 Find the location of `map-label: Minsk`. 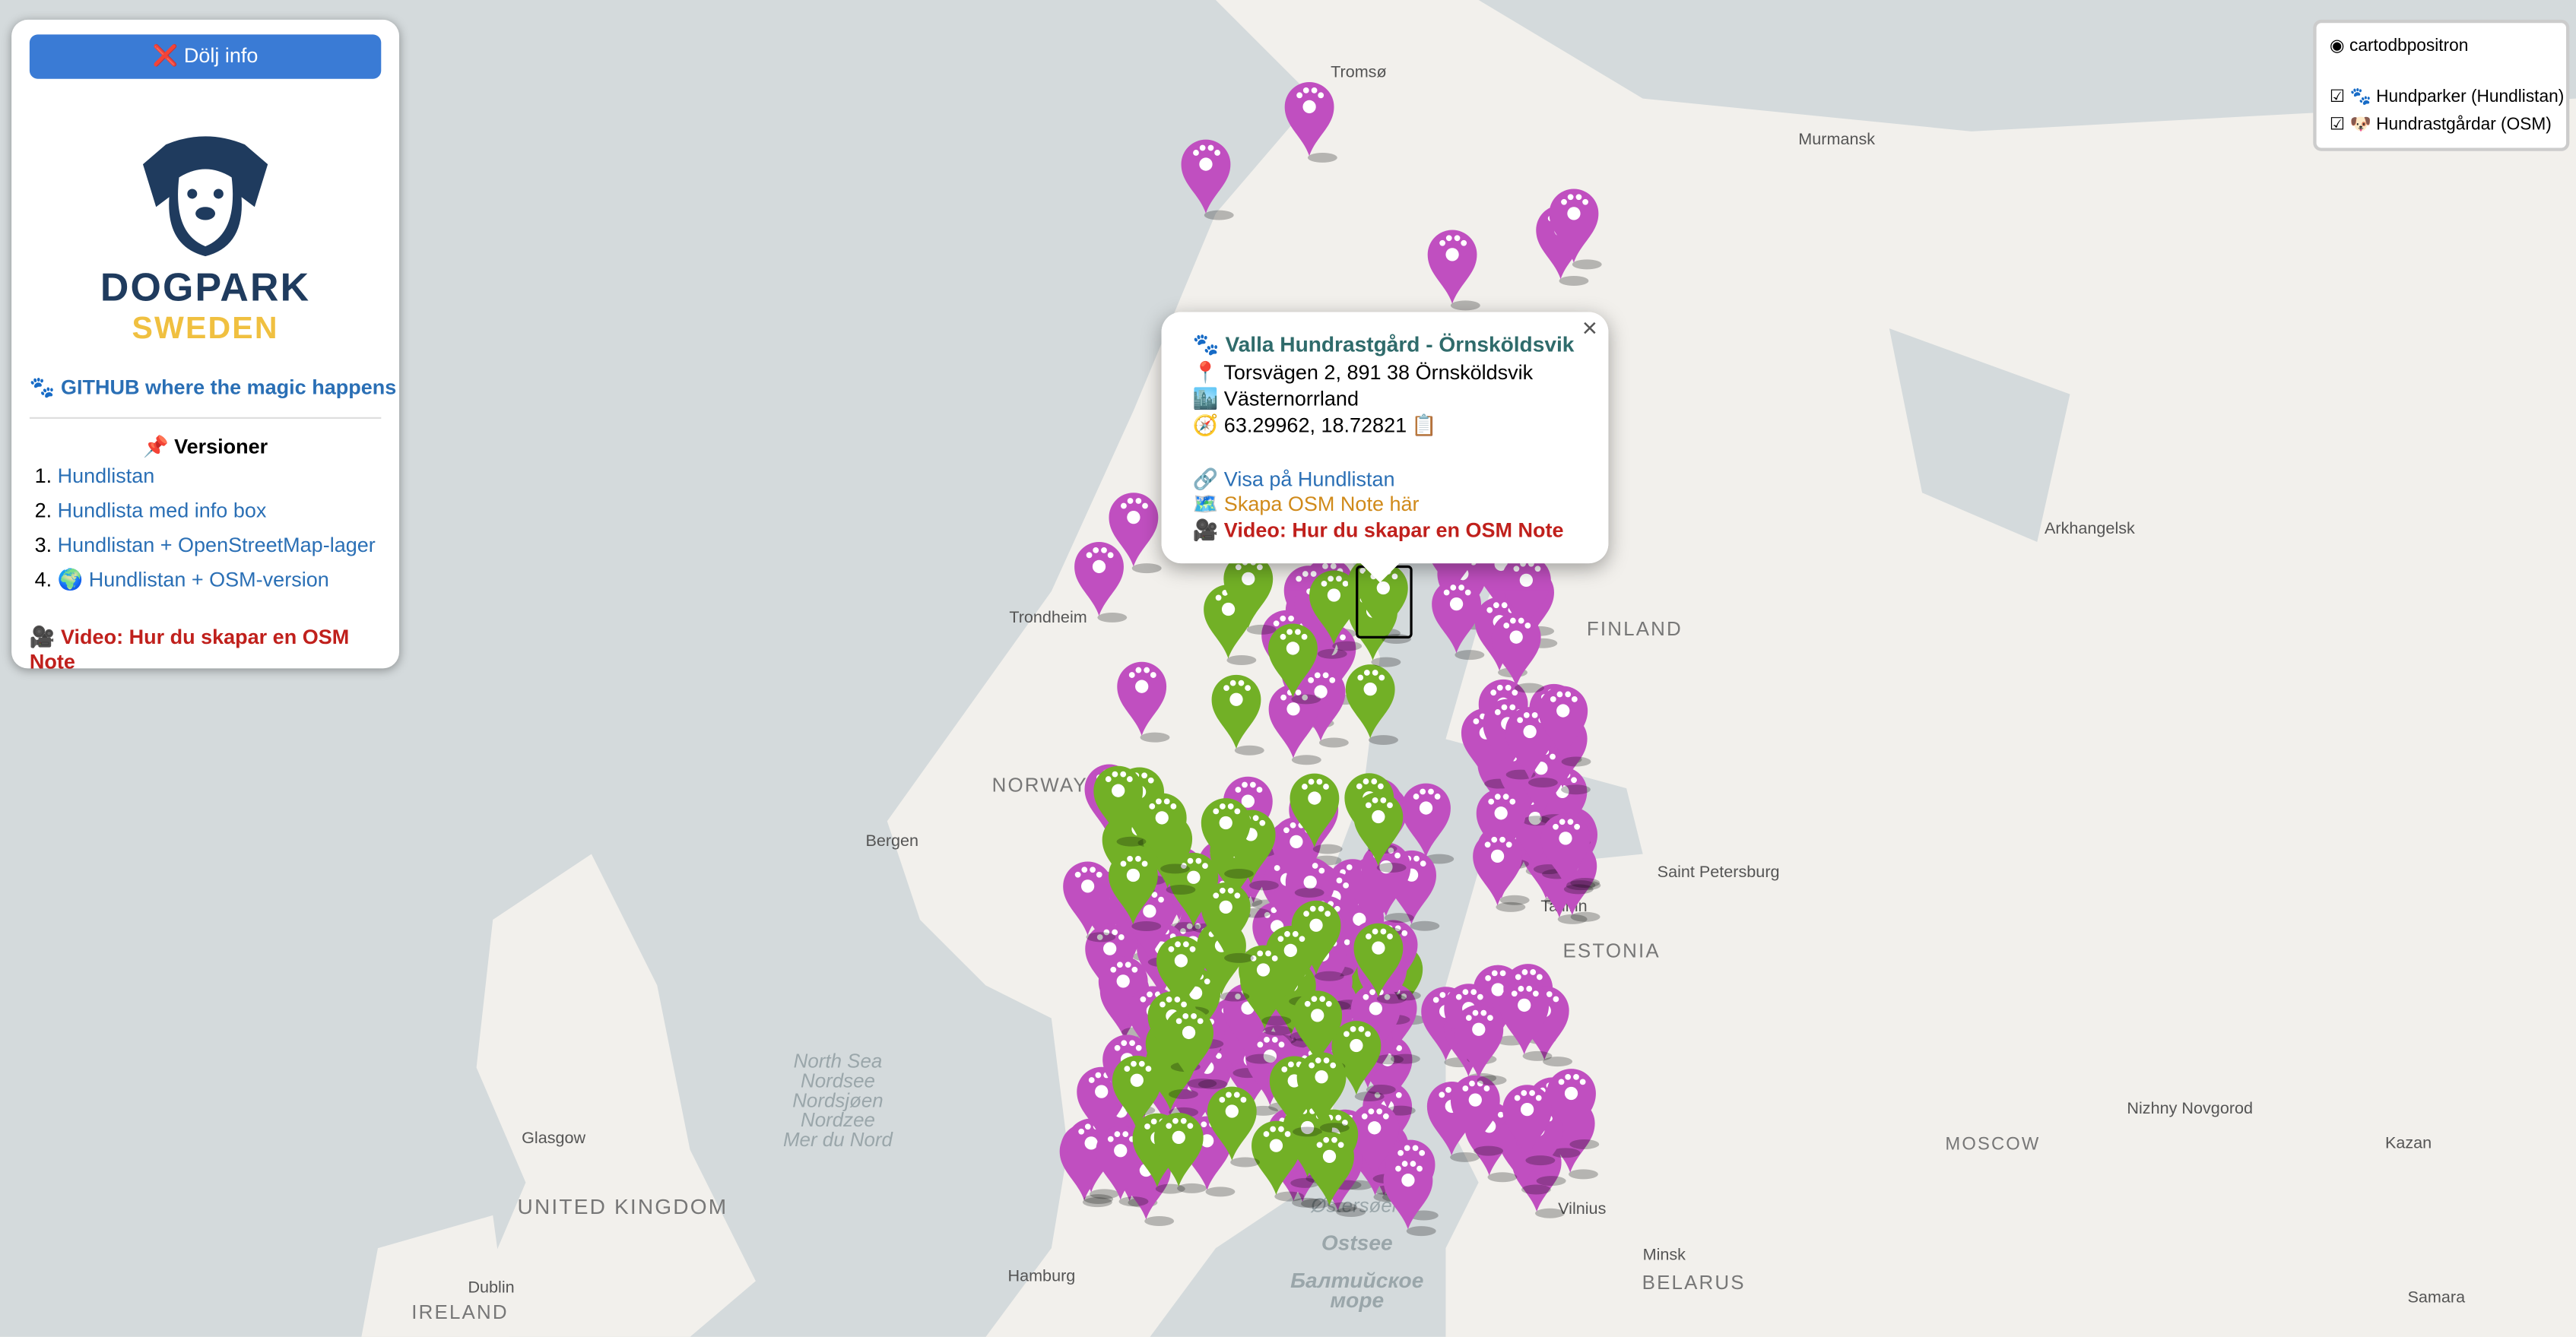

map-label: Minsk is located at coordinates (1664, 1253).